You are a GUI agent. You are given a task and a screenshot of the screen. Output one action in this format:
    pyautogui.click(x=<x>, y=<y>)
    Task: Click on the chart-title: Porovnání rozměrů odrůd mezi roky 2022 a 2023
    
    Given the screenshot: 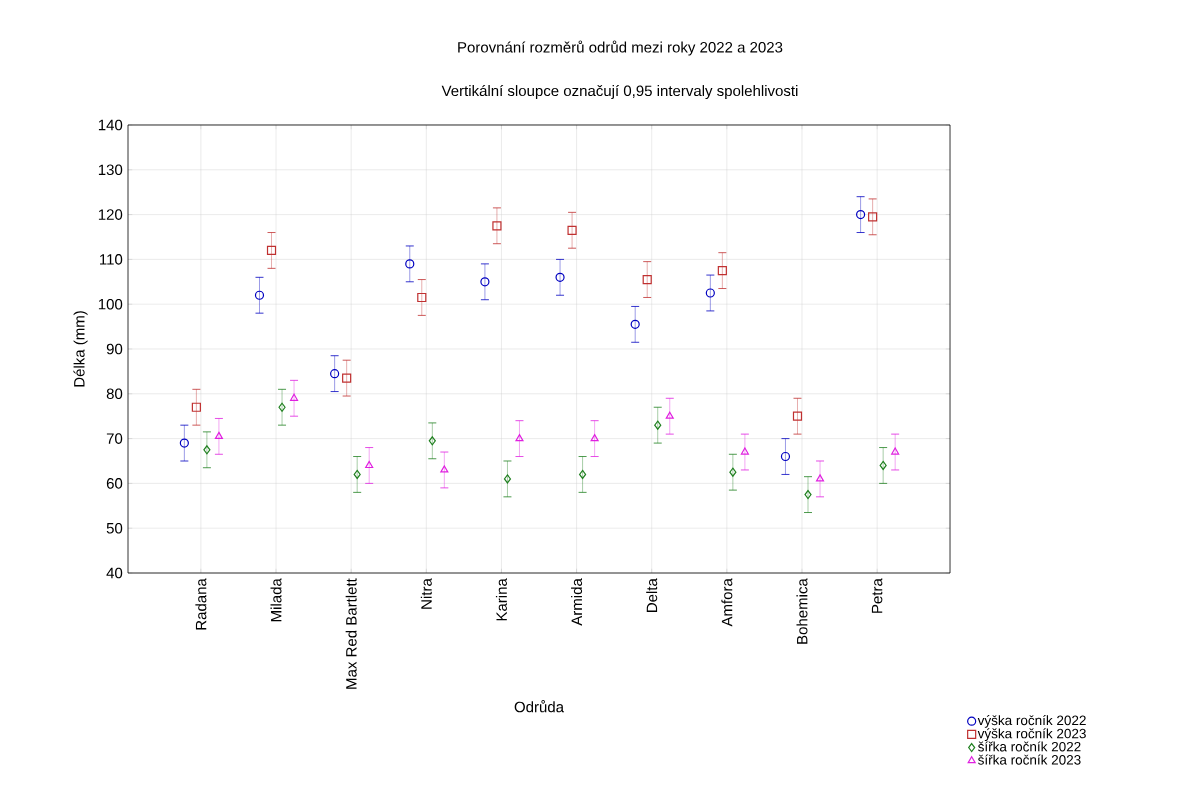 What is the action you would take?
    pyautogui.click(x=620, y=48)
    